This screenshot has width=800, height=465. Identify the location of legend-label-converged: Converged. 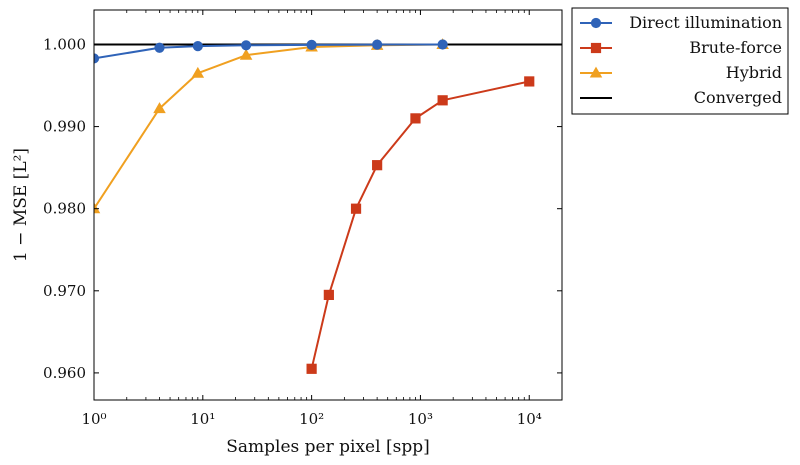
(738, 97).